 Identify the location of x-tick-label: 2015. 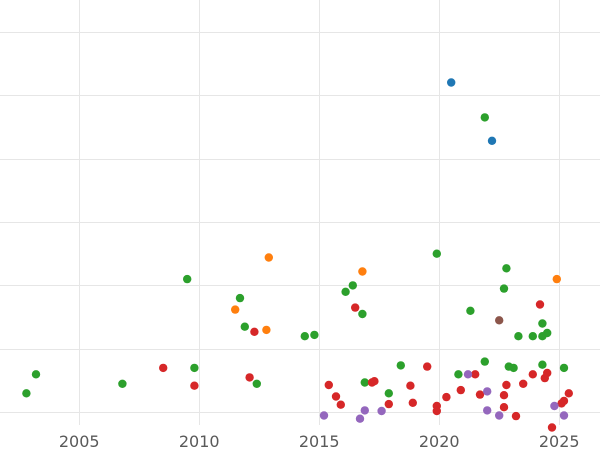
(319, 441).